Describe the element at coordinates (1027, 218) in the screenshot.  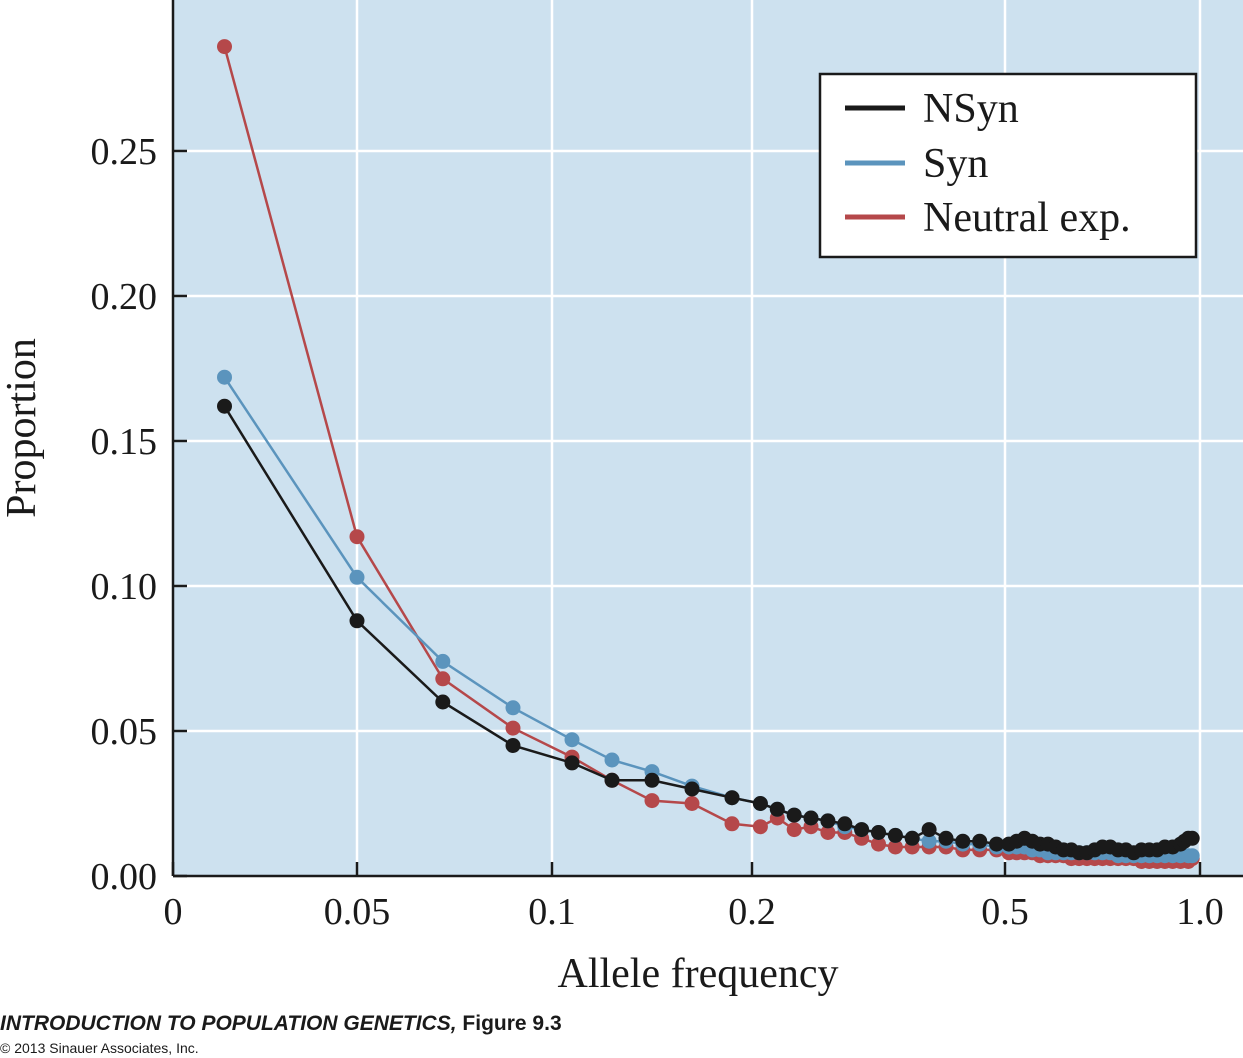
I see `legend-label-neutral: Neutral exp.` at that location.